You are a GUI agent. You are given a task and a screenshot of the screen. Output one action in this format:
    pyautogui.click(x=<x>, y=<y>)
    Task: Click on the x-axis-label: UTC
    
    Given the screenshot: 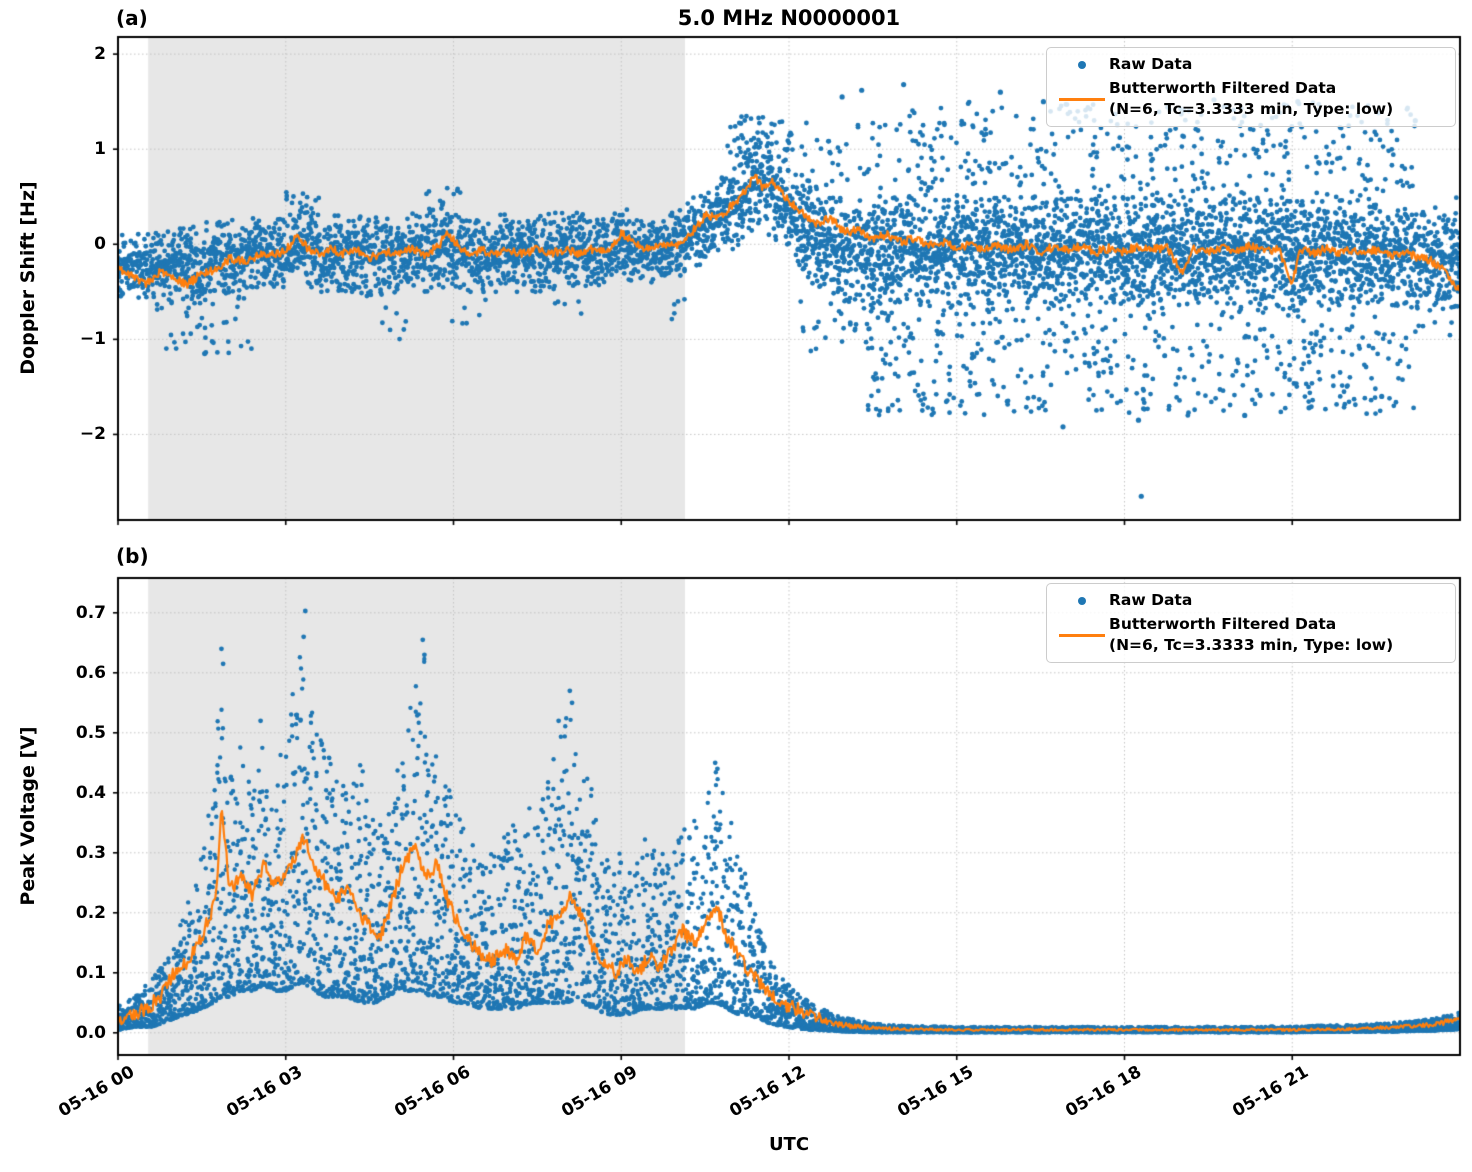 What is the action you would take?
    pyautogui.click(x=789, y=1144)
    